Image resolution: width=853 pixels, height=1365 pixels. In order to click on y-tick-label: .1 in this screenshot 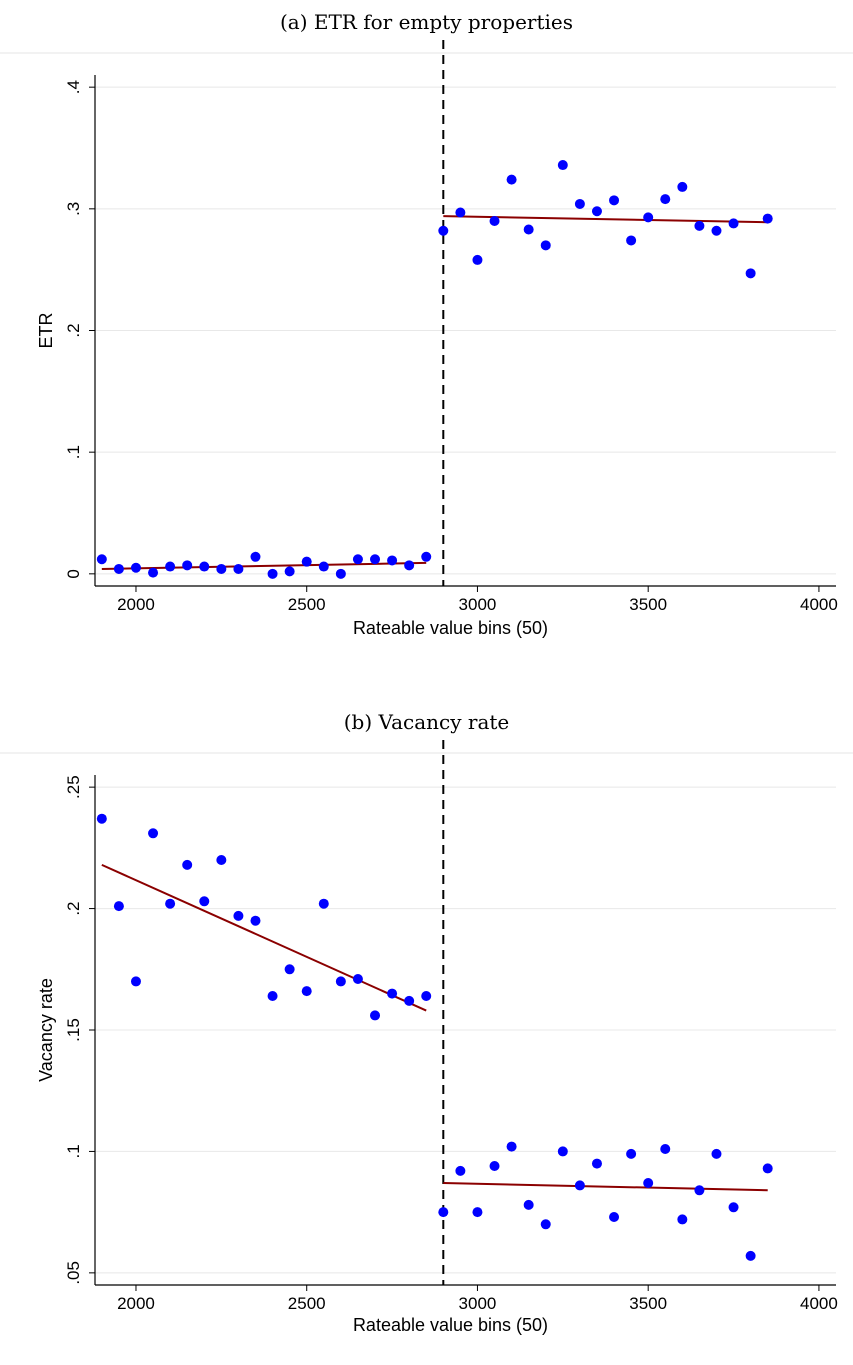, I will do `click(73, 452)`.